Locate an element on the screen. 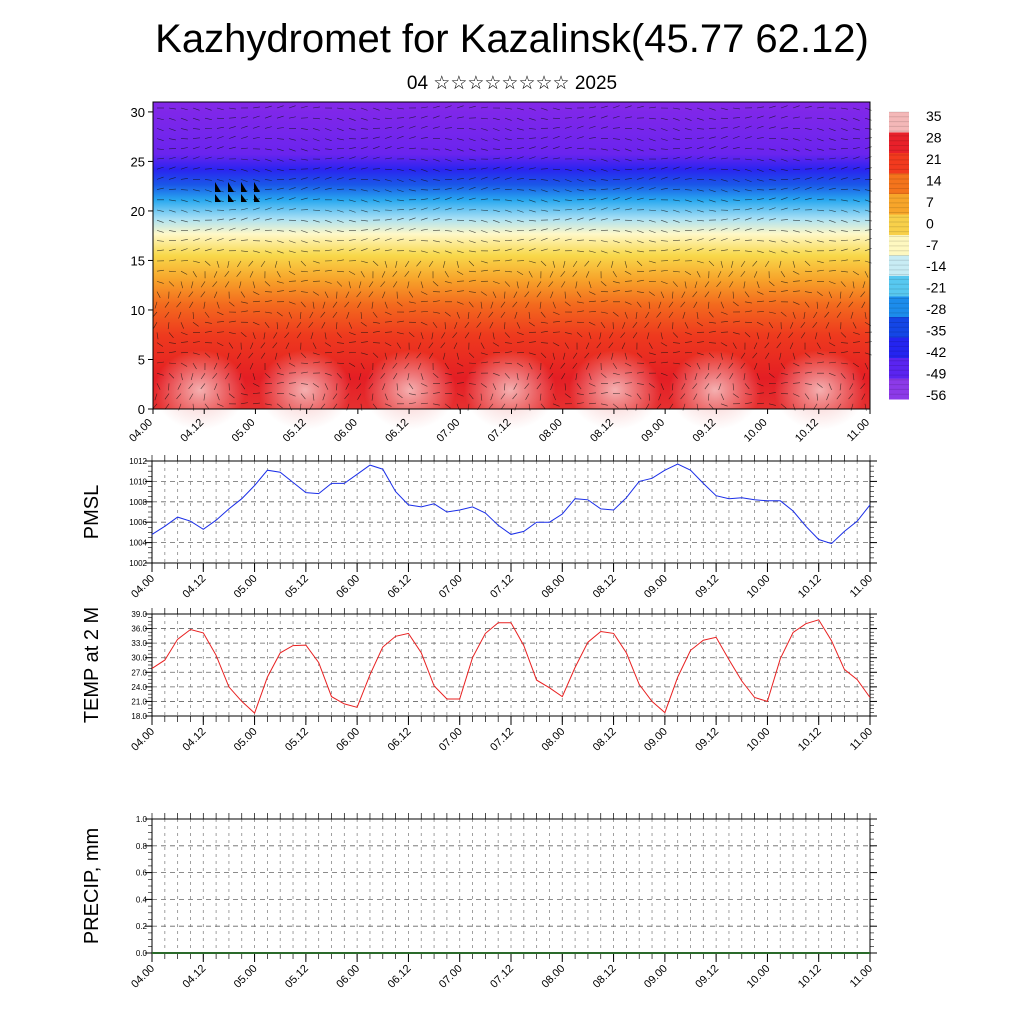  panel-frame is located at coordinates (511, 665).